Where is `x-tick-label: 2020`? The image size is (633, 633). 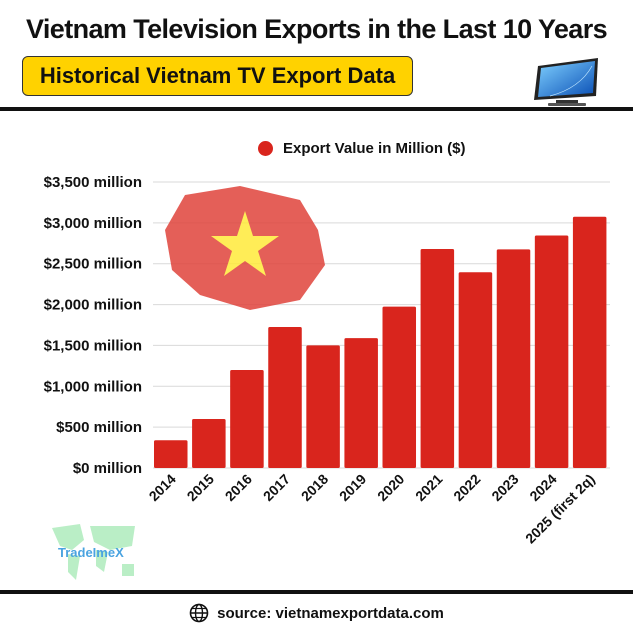 x-tick-label: 2020 is located at coordinates (390, 487).